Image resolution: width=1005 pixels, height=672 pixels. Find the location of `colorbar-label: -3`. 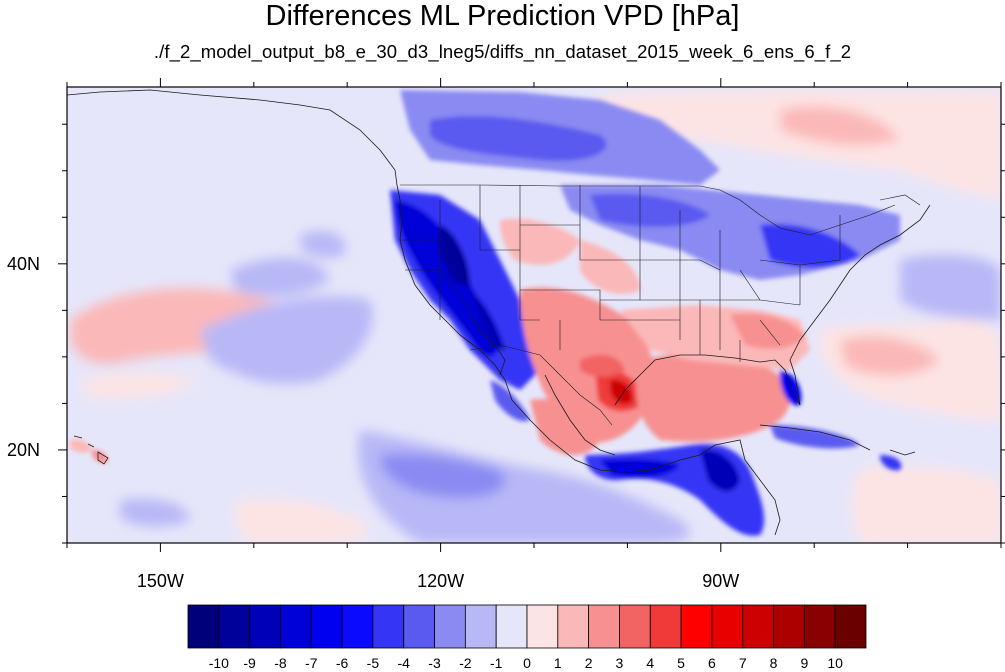

colorbar-label: -3 is located at coordinates (434, 663).